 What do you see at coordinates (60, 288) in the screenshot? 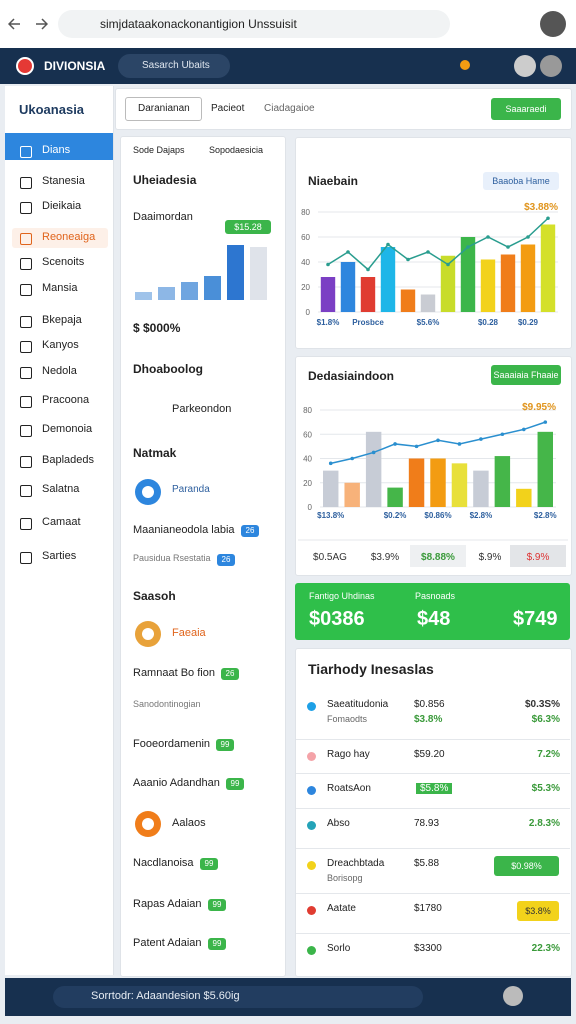
I see `nav-item: Mansia` at bounding box center [60, 288].